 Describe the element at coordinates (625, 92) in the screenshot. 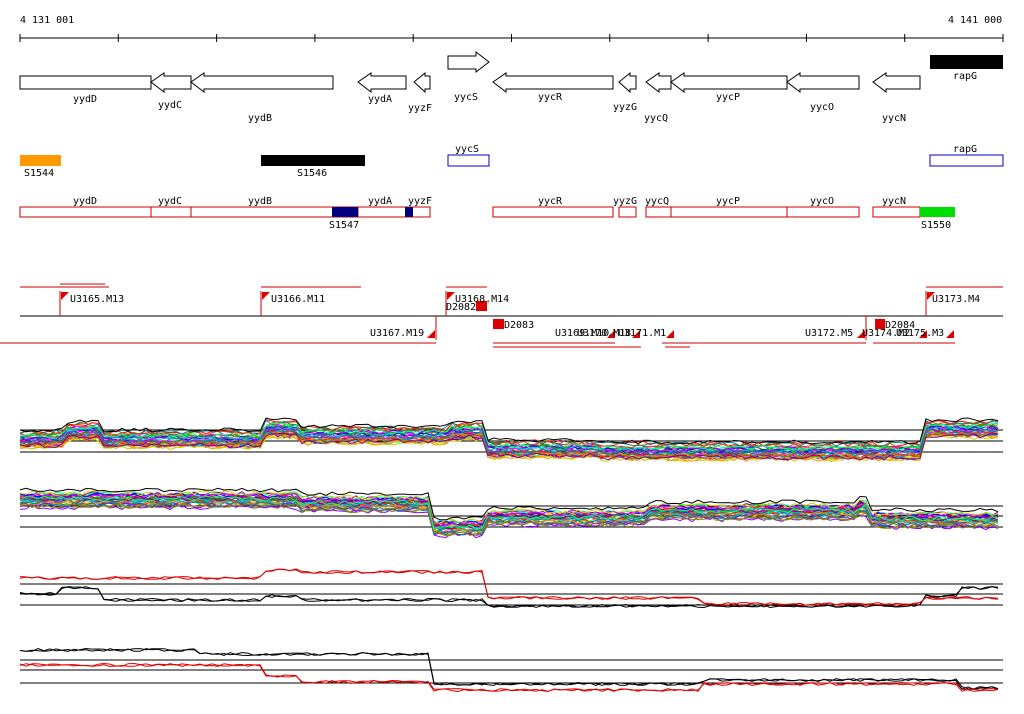

I see `gene-yyzG: yyzG` at that location.